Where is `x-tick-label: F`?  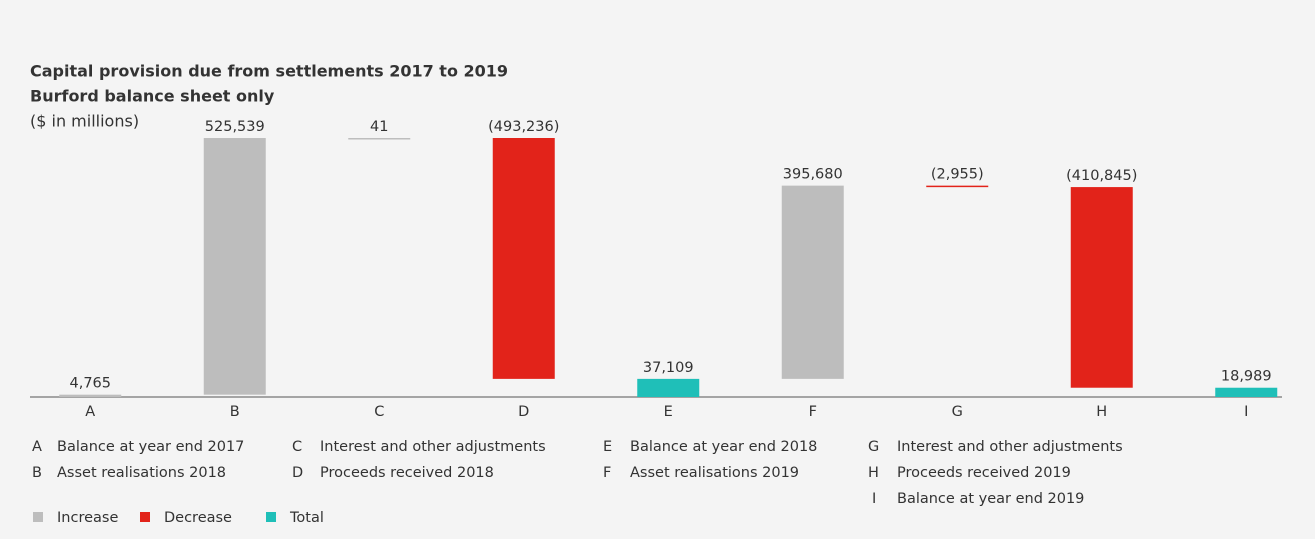
x-tick-label: F is located at coordinates (813, 412).